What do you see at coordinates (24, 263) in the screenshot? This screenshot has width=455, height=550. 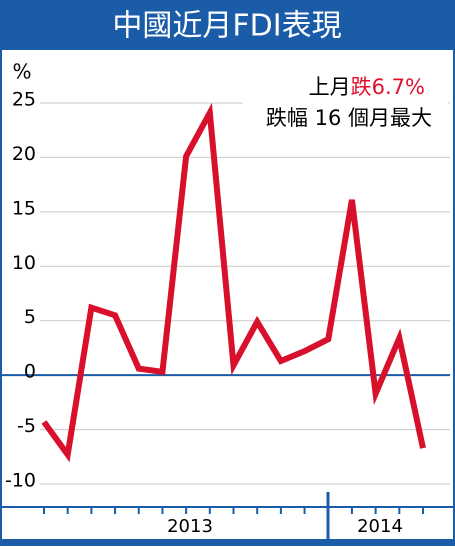 I see `y-tick-label: 10` at bounding box center [24, 263].